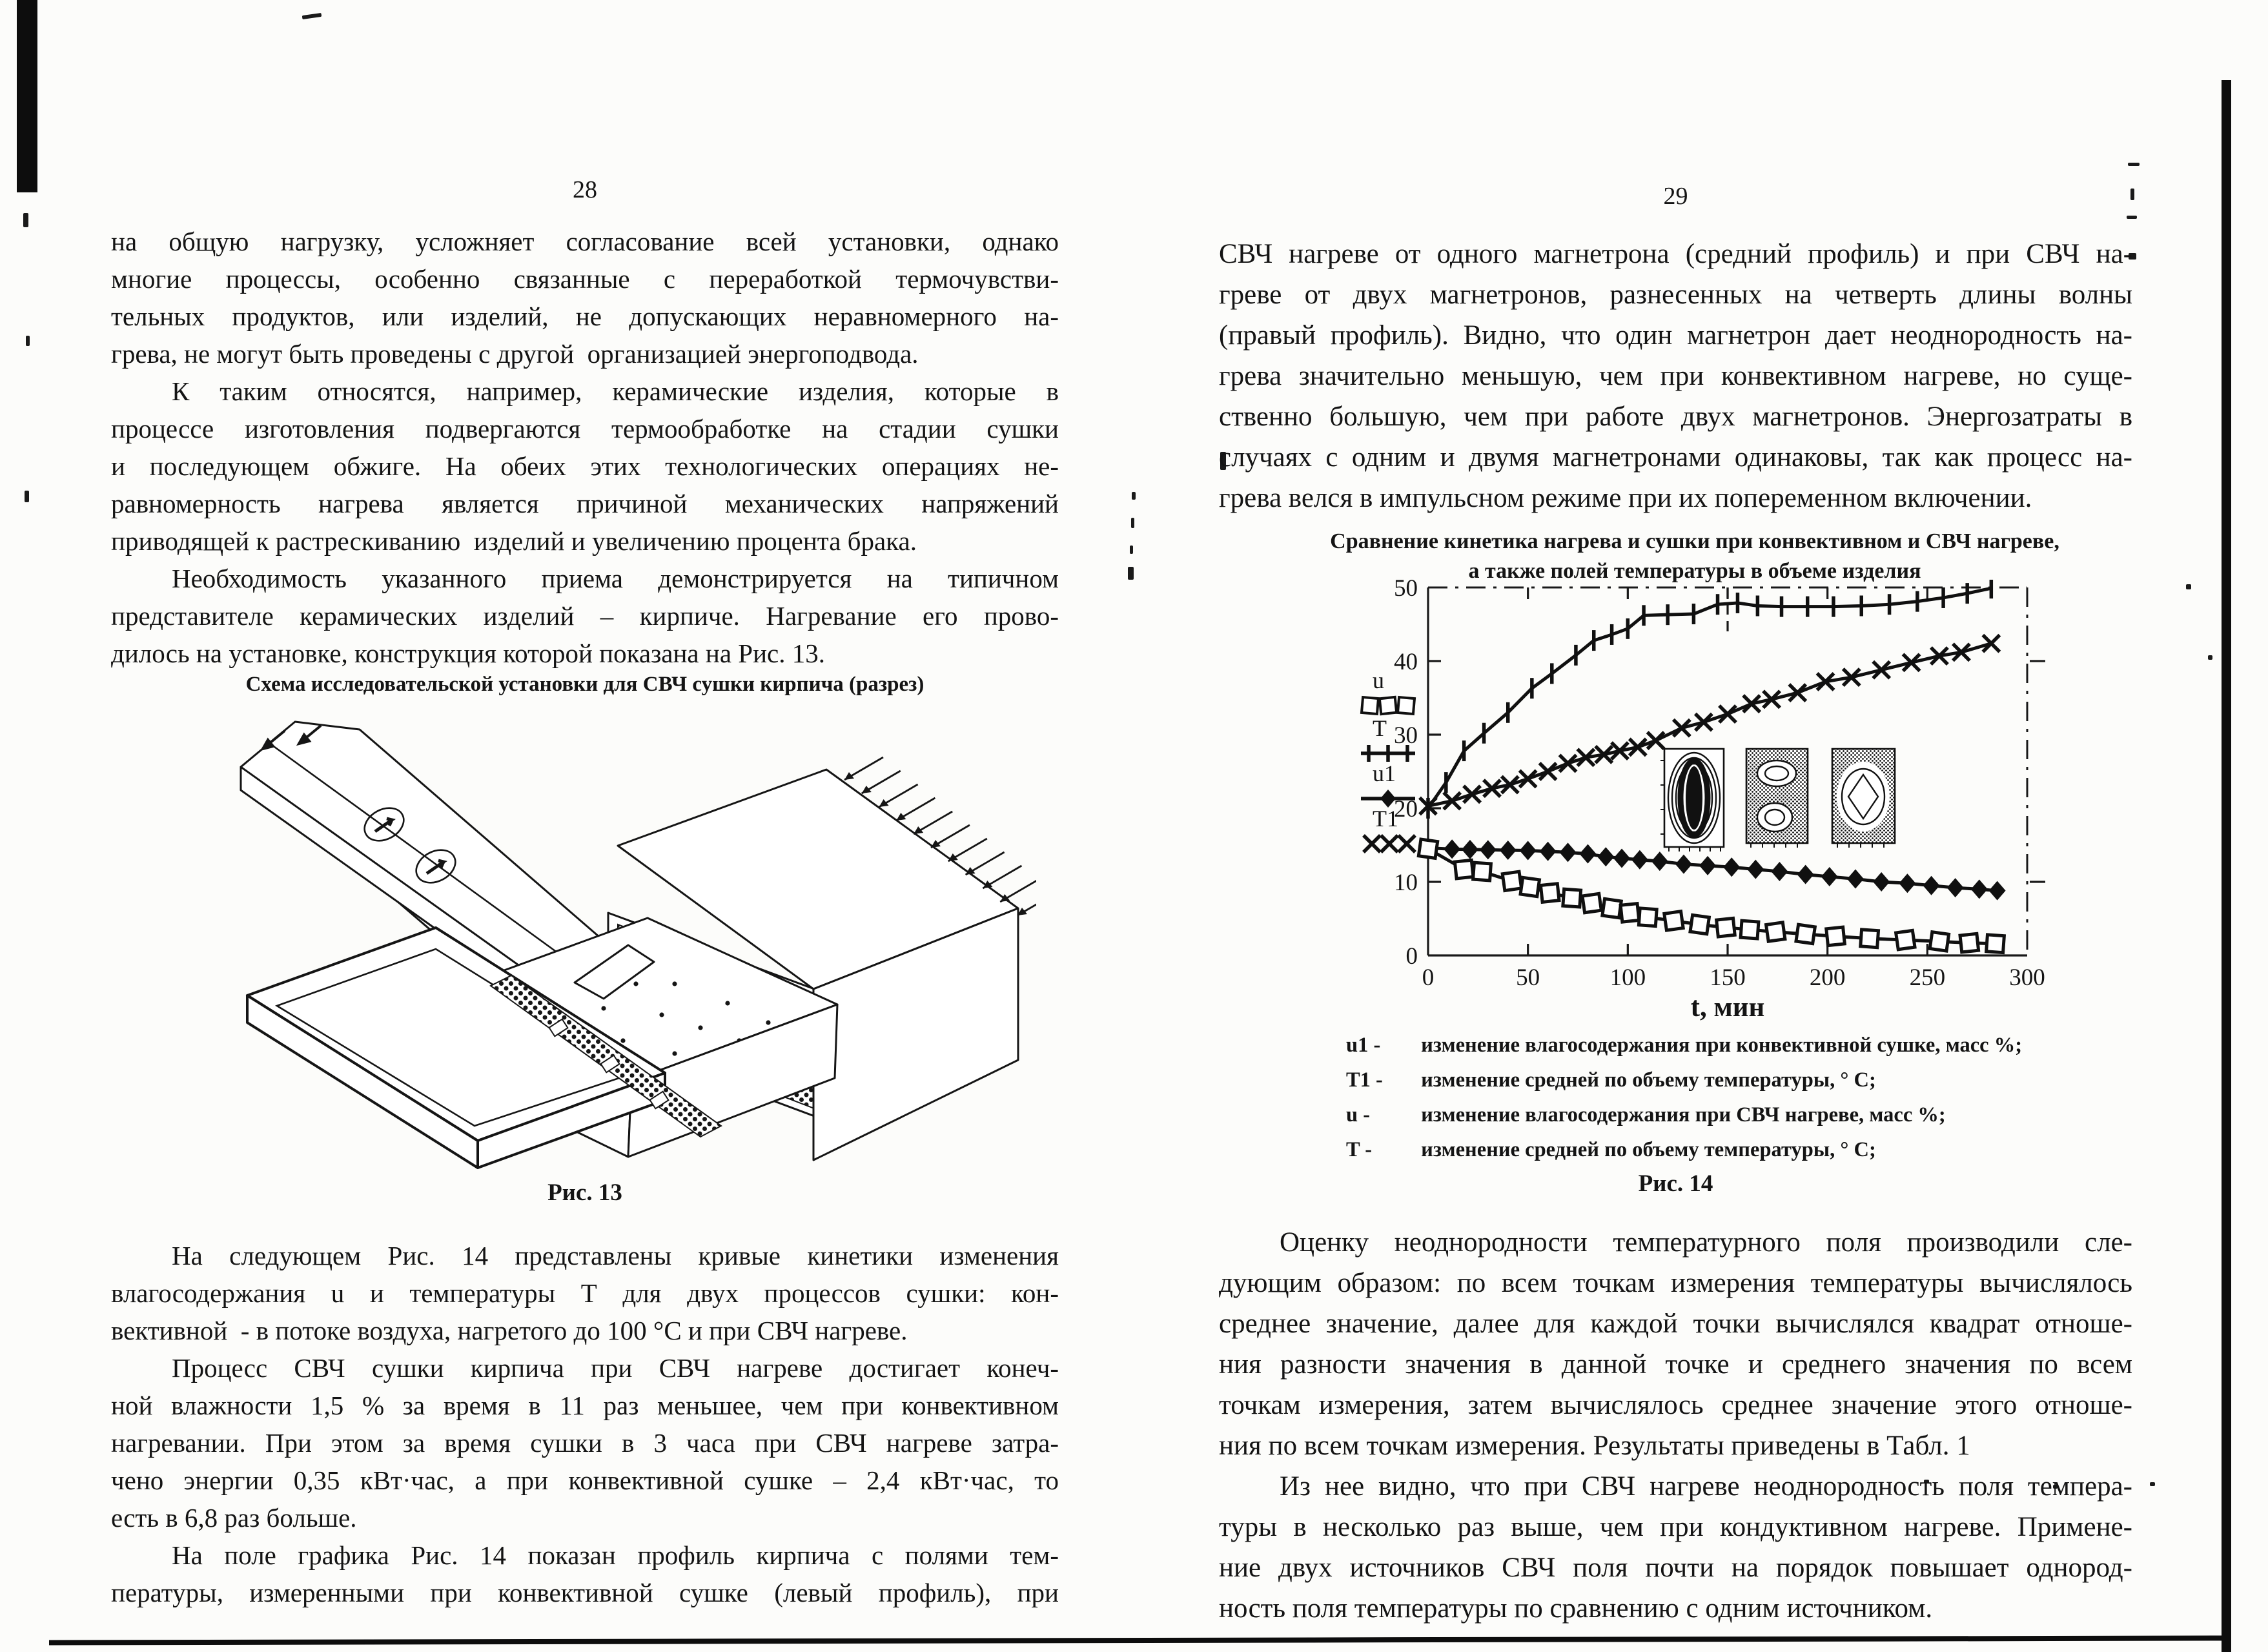 The width and height of the screenshot is (2268, 1652). What do you see at coordinates (1728, 1007) in the screenshot?
I see `svg-text: t, мин` at bounding box center [1728, 1007].